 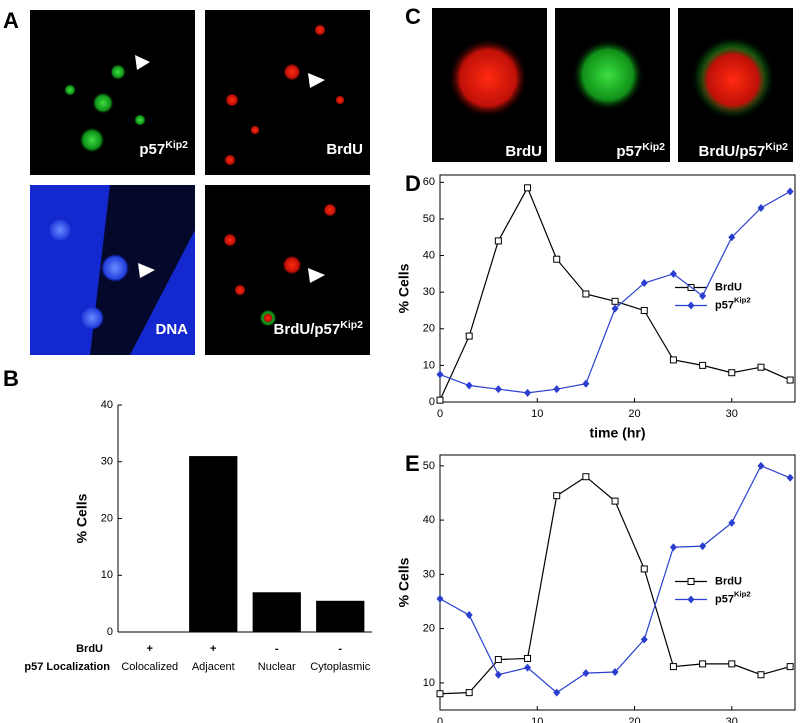 I want to click on x-axis-label: time (hr), so click(x=618, y=433).